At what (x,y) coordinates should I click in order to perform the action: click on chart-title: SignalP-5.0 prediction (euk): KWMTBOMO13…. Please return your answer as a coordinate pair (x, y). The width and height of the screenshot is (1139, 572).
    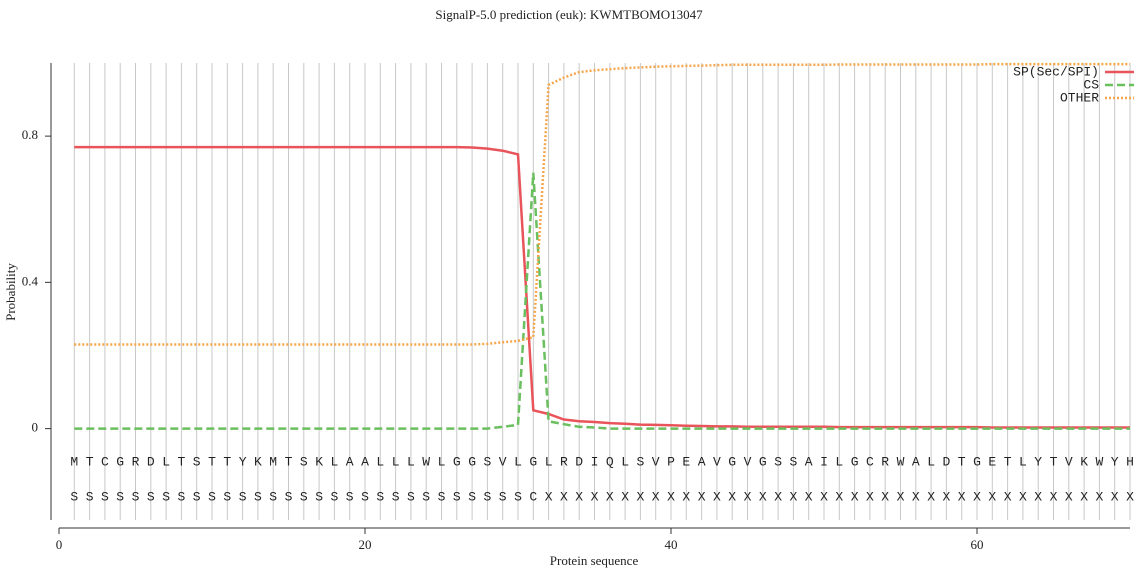
    Looking at the image, I should click on (569, 14).